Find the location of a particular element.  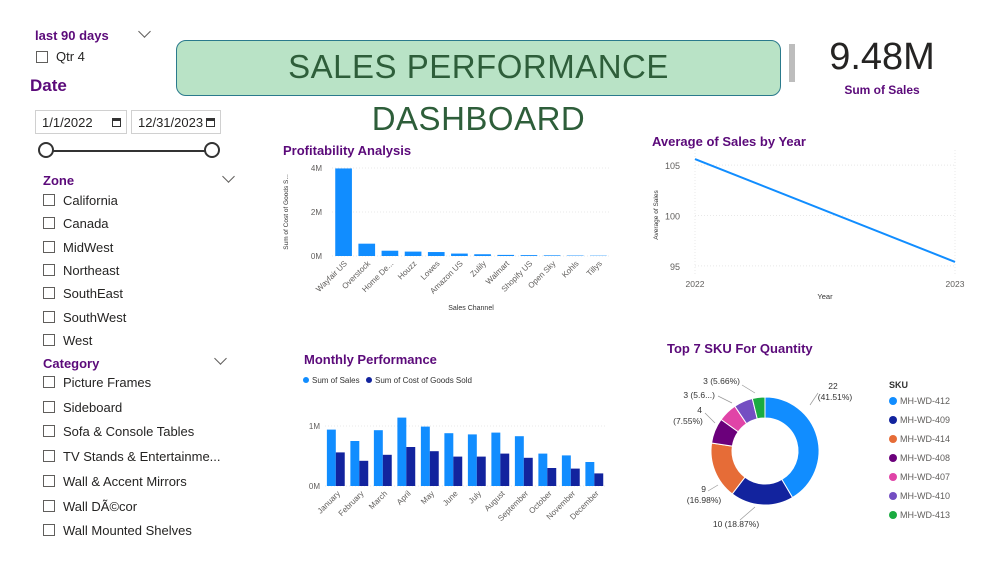

x-tick-label: March is located at coordinates (378, 500).